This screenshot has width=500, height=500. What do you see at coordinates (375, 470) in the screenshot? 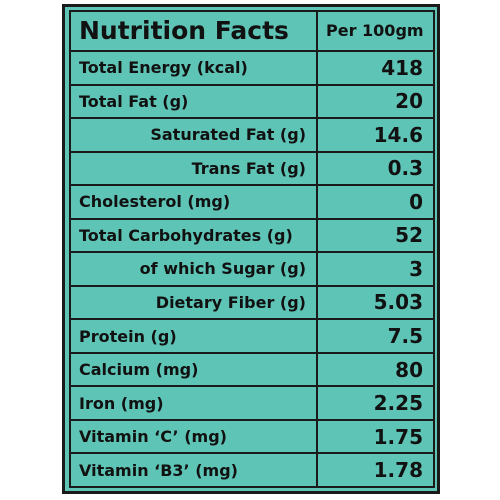
I see `row-value: 1.78` at bounding box center [375, 470].